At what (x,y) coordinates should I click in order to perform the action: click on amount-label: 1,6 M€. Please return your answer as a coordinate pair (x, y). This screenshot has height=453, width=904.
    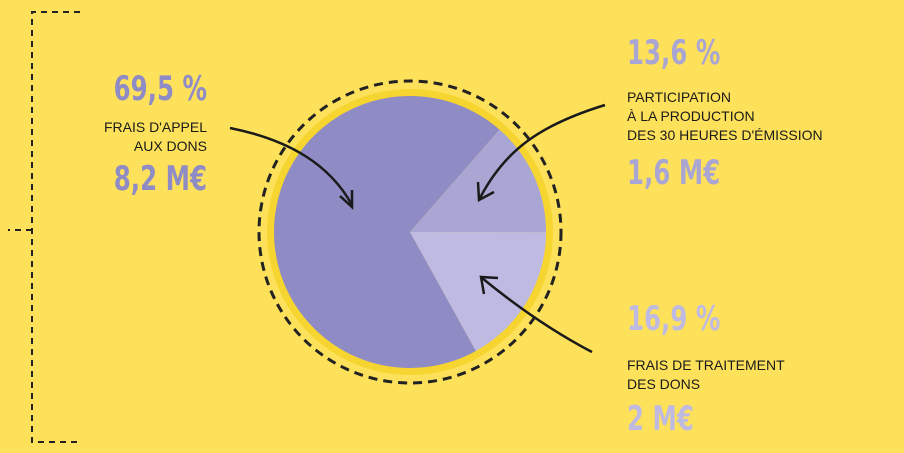
    Looking at the image, I should click on (673, 172).